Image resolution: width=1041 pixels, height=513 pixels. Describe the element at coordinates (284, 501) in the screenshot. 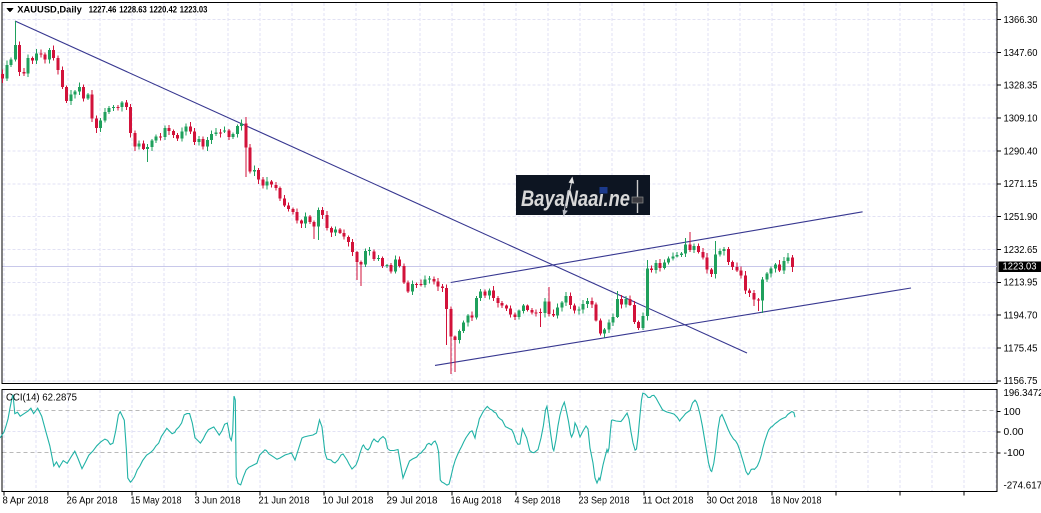

I see `svg-text: 21 Jun 2018` at that location.